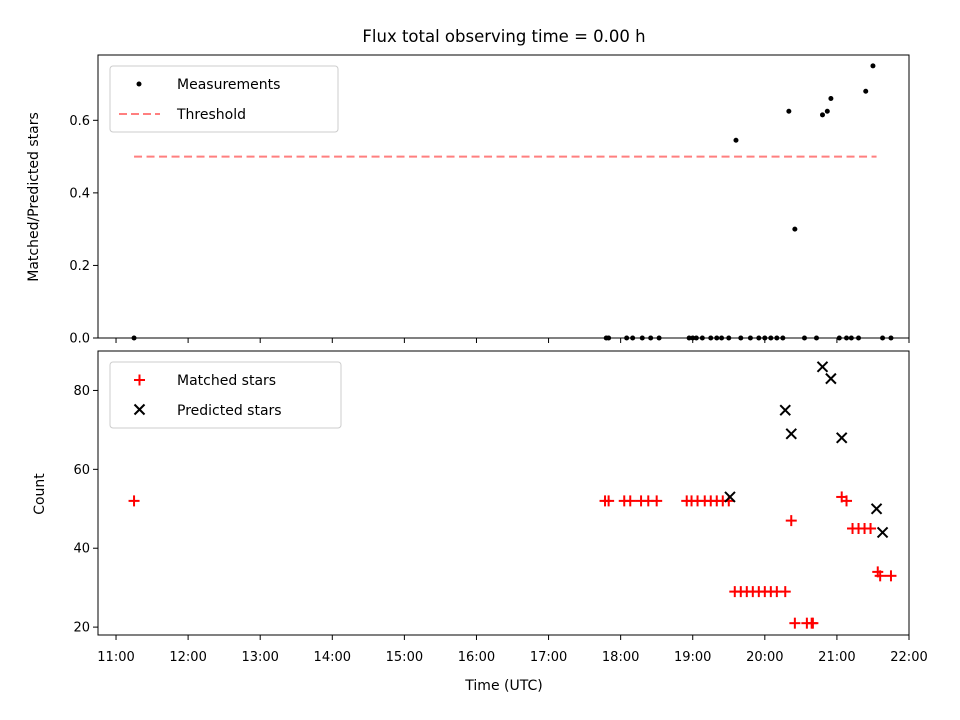 The height and width of the screenshot is (720, 960). What do you see at coordinates (34, 197) in the screenshot?
I see `top-y-axis-label: Matched/Predicted stars` at bounding box center [34, 197].